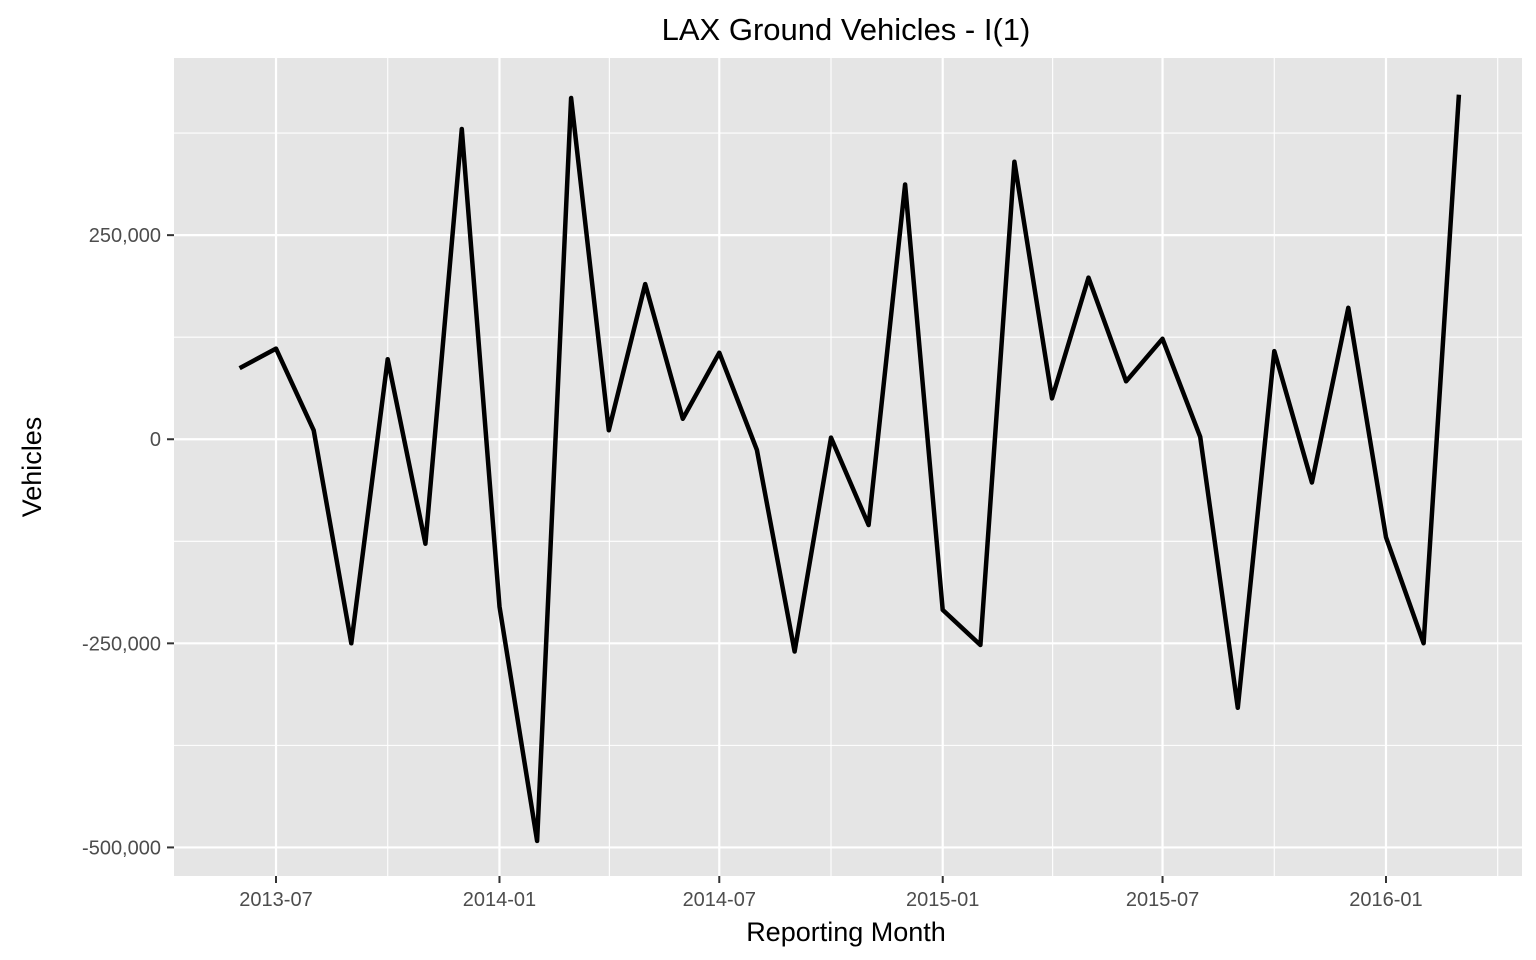 The height and width of the screenshot is (960, 1536). I want to click on x-tick-label: 2013-07, so click(275, 900).